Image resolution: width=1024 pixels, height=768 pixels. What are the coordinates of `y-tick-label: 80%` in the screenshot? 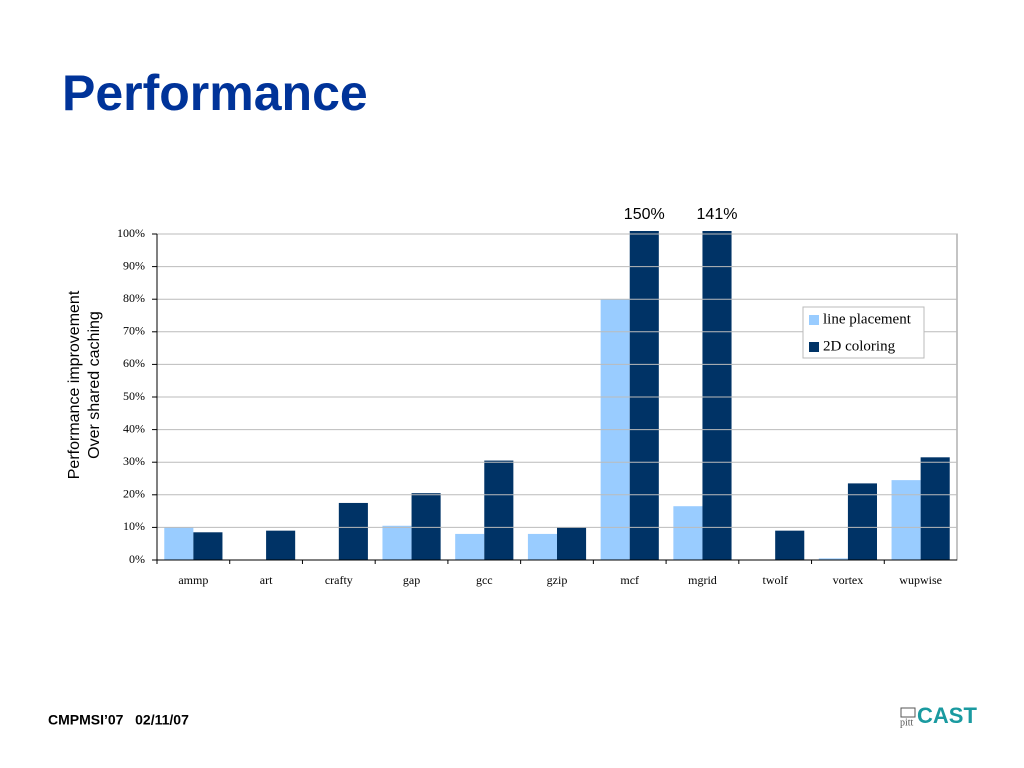 It's located at (134, 298).